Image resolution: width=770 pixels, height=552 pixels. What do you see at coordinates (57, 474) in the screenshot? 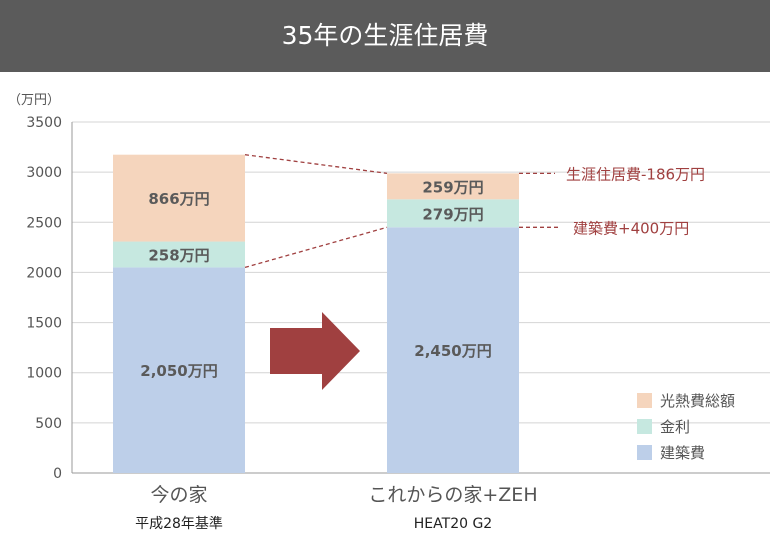
I see `y-tick-label: 0` at bounding box center [57, 474].